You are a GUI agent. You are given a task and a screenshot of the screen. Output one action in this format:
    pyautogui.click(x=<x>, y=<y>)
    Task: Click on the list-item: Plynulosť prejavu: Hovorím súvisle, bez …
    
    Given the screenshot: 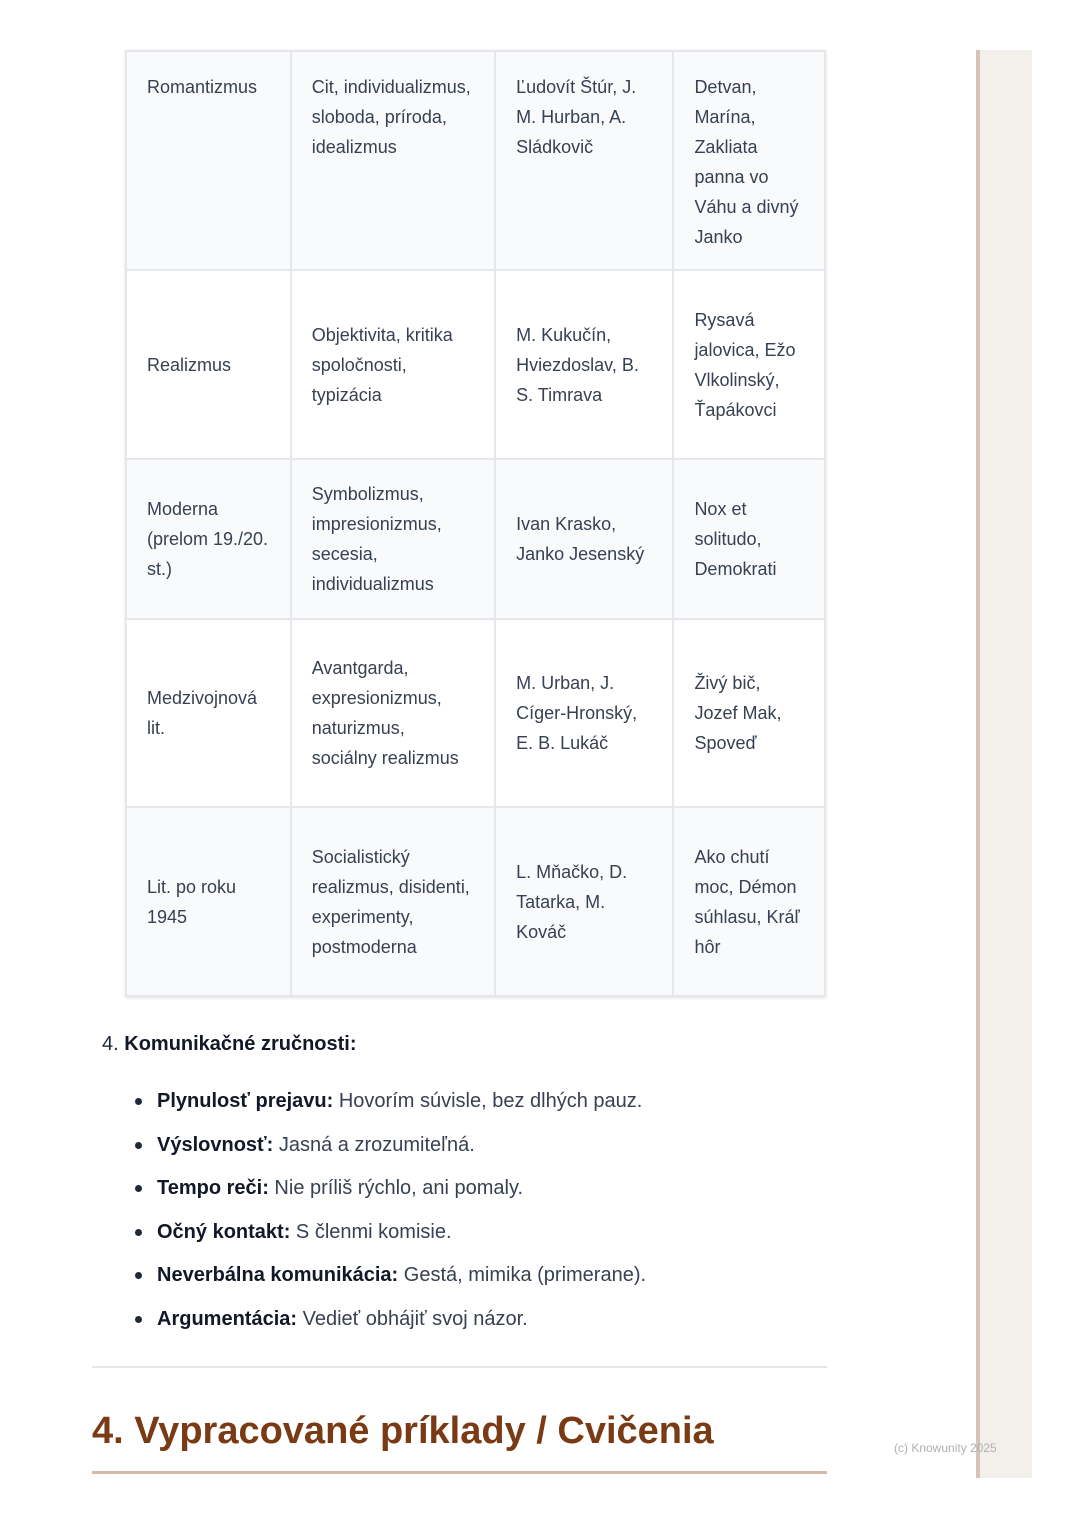 What is the action you would take?
    pyautogui.click(x=388, y=1107)
    